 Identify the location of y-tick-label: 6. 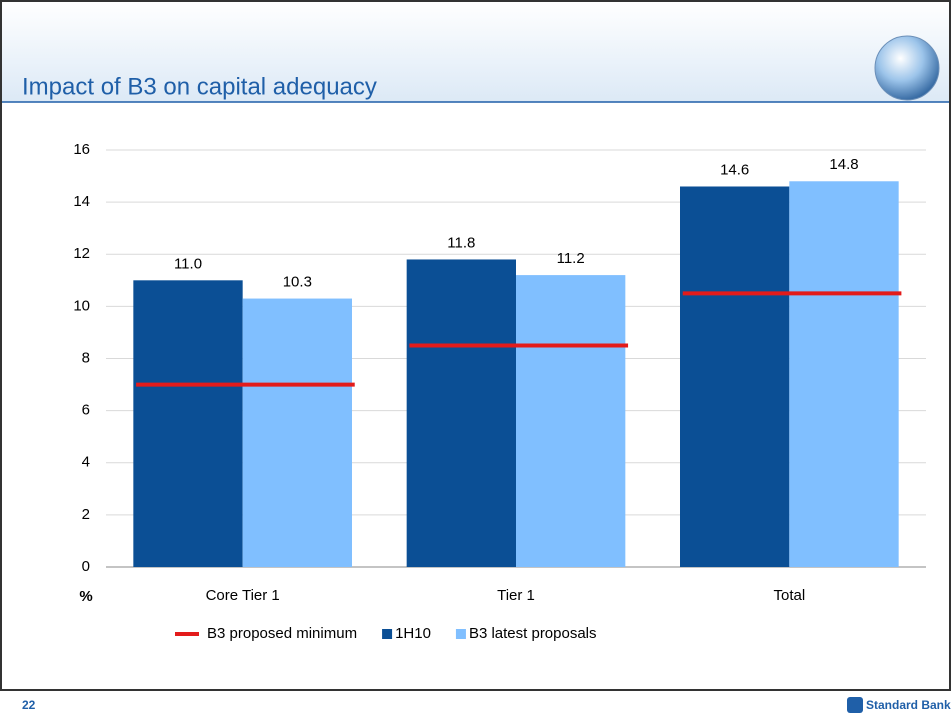
(86, 410).